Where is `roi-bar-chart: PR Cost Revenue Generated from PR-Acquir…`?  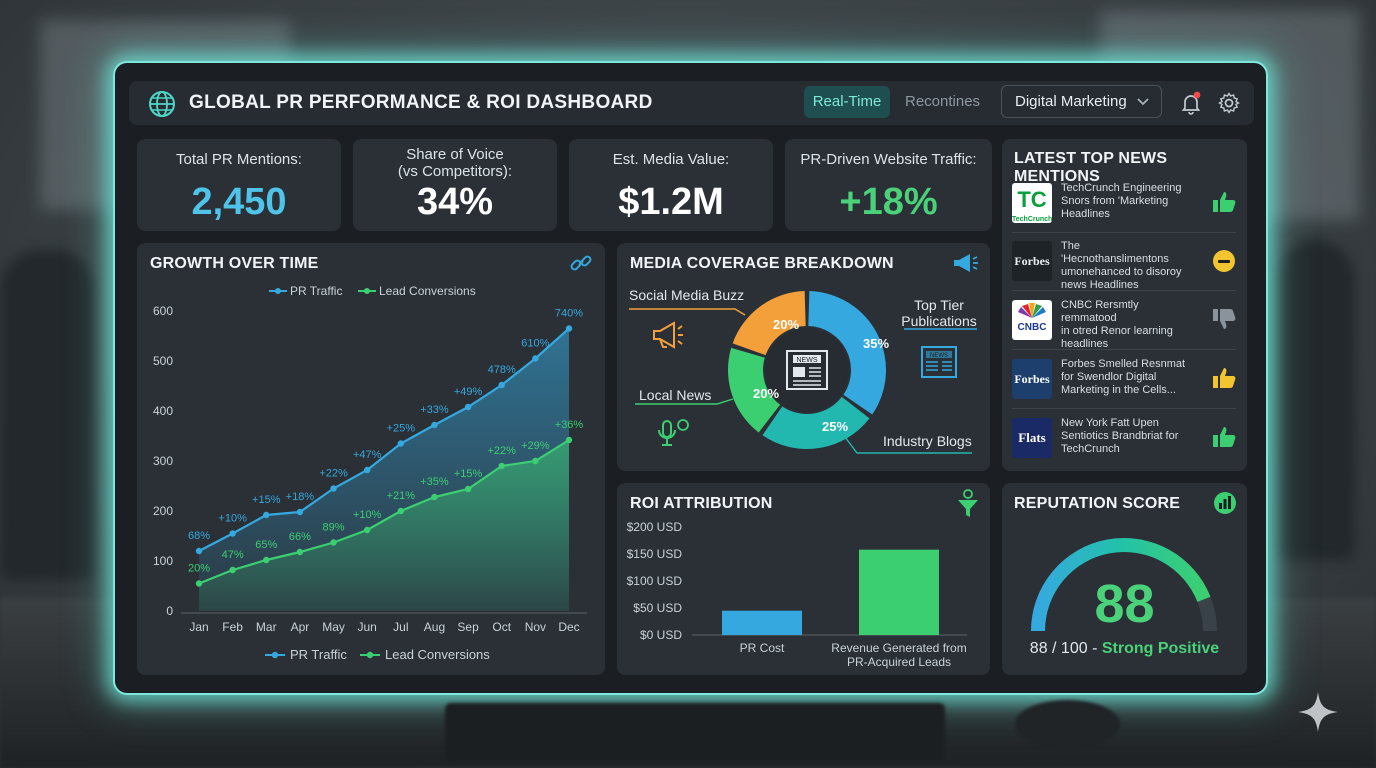 roi-bar-chart: PR Cost Revenue Generated from PR-Acquir… is located at coordinates (797, 594).